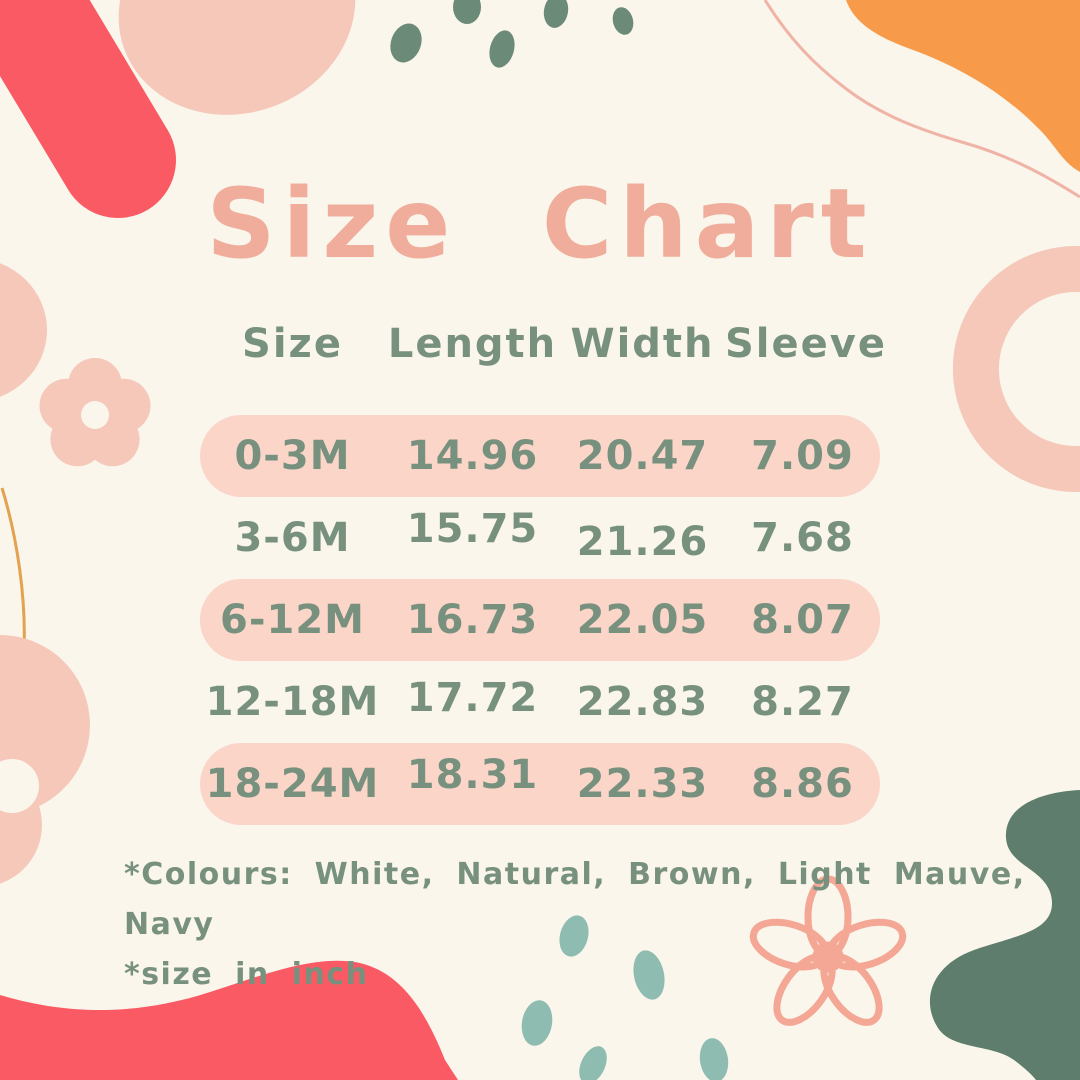 The width and height of the screenshot is (1080, 1080). Describe the element at coordinates (292, 784) in the screenshot. I see `size-cell: 18-24M` at that location.